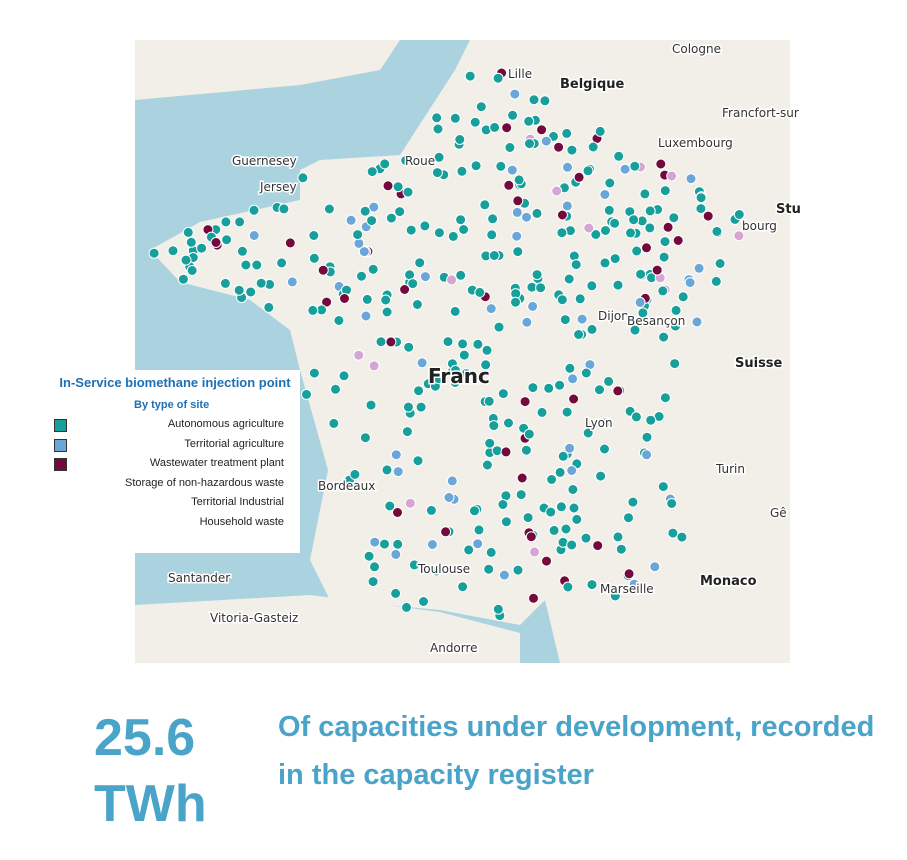 The width and height of the screenshot is (907, 860). What do you see at coordinates (459, 376) in the screenshot?
I see `place-label: Franc` at bounding box center [459, 376].